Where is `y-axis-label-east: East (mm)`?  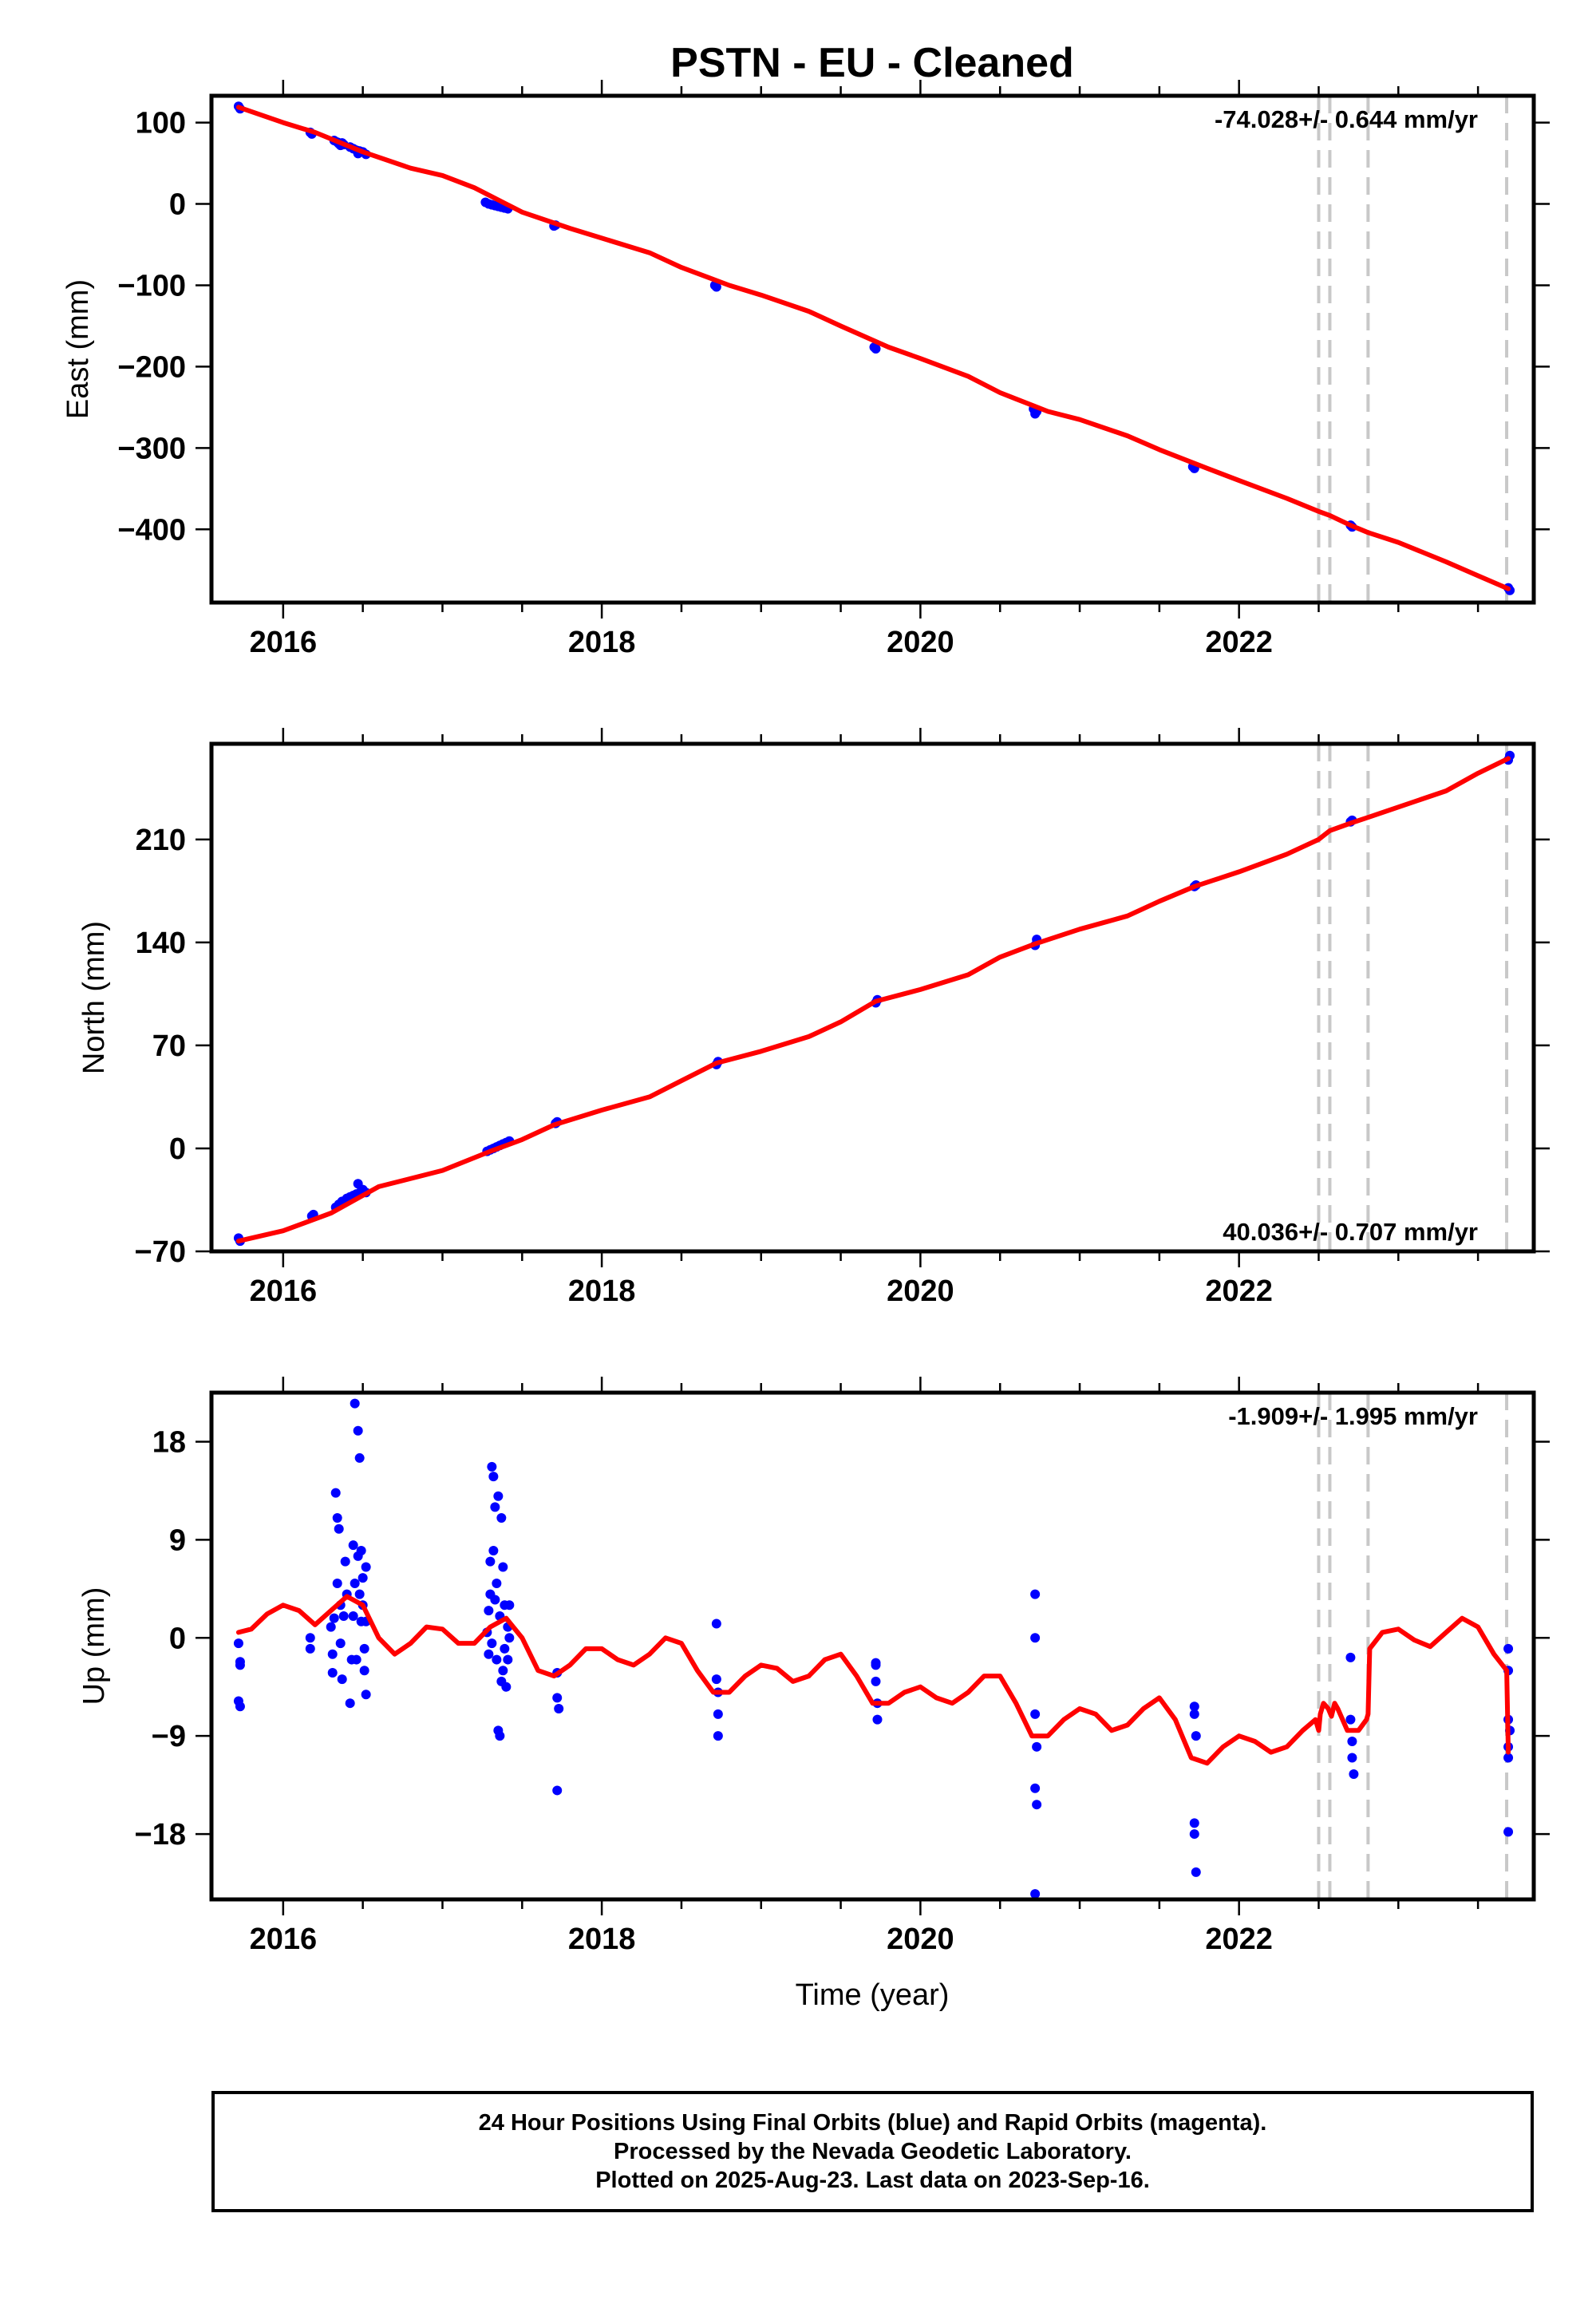 y-axis-label-east: East (mm) is located at coordinates (78, 349).